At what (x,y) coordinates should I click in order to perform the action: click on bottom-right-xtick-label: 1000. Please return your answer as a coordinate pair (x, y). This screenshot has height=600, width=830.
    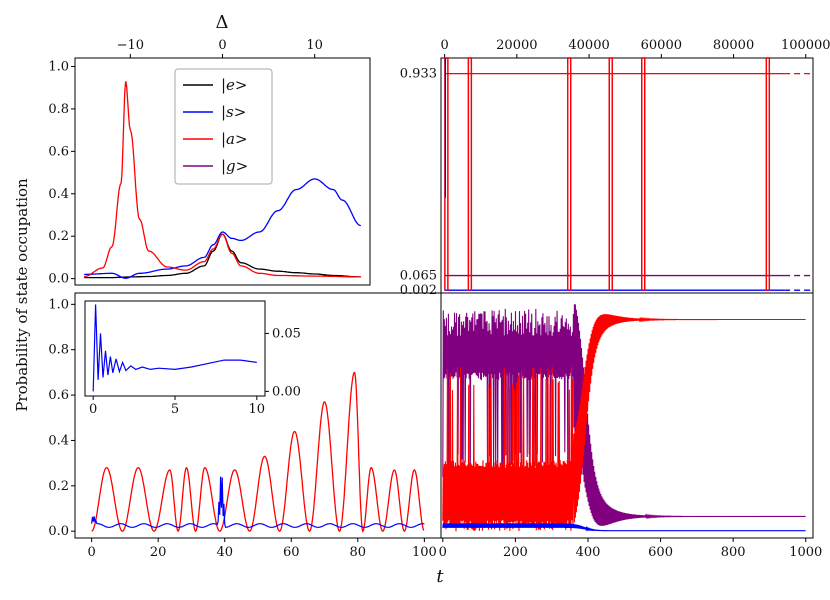
    Looking at the image, I should click on (805, 552).